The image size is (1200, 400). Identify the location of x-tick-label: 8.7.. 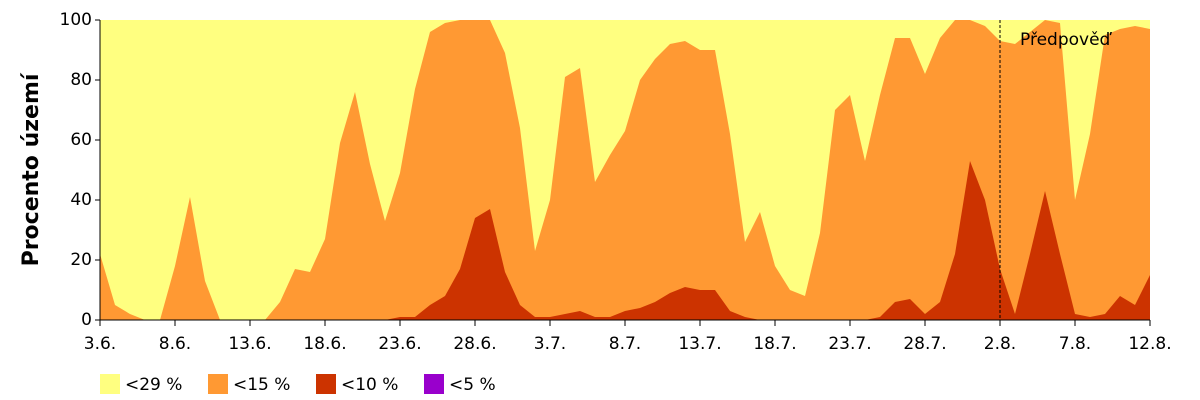
(625, 344).